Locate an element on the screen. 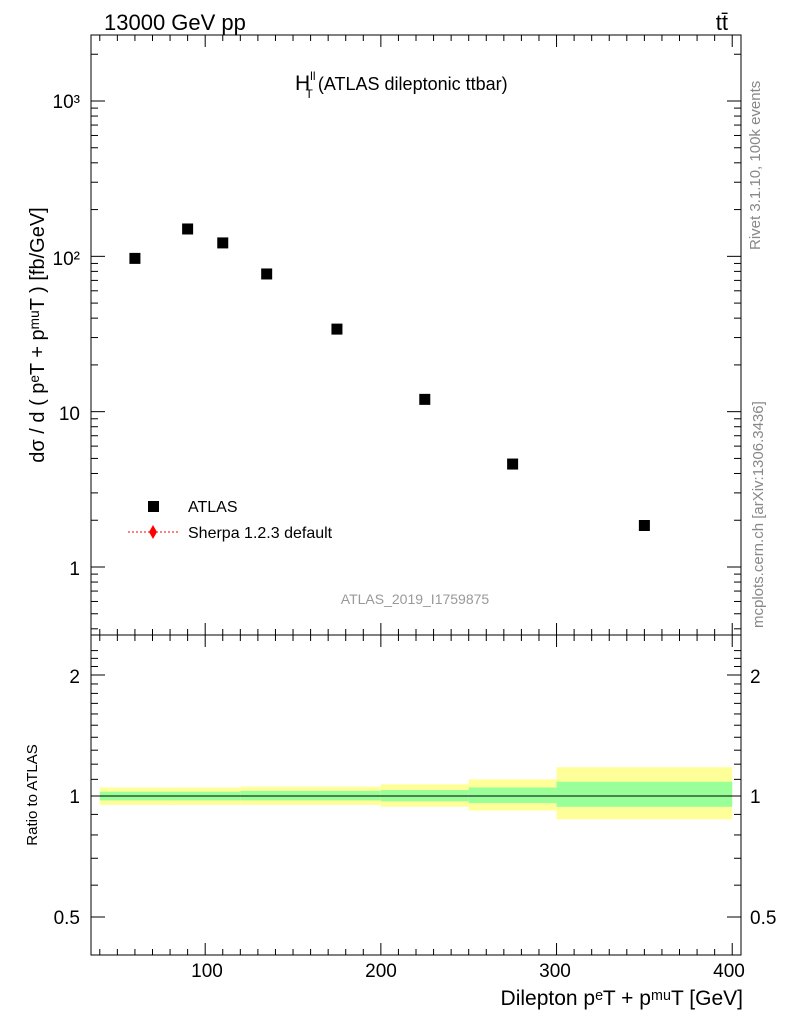  legend-mc-marker is located at coordinates (153, 532).